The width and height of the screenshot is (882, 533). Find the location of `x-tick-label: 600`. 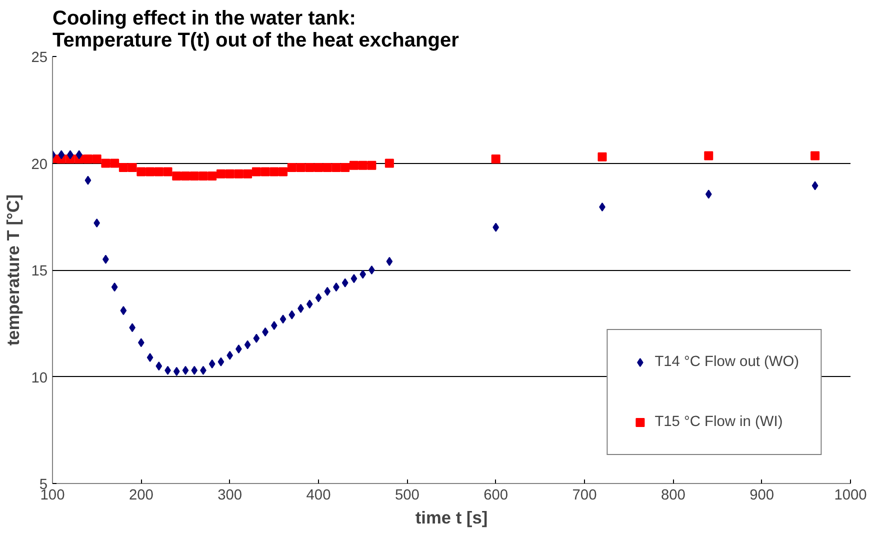

x-tick-label: 600 is located at coordinates (496, 496).